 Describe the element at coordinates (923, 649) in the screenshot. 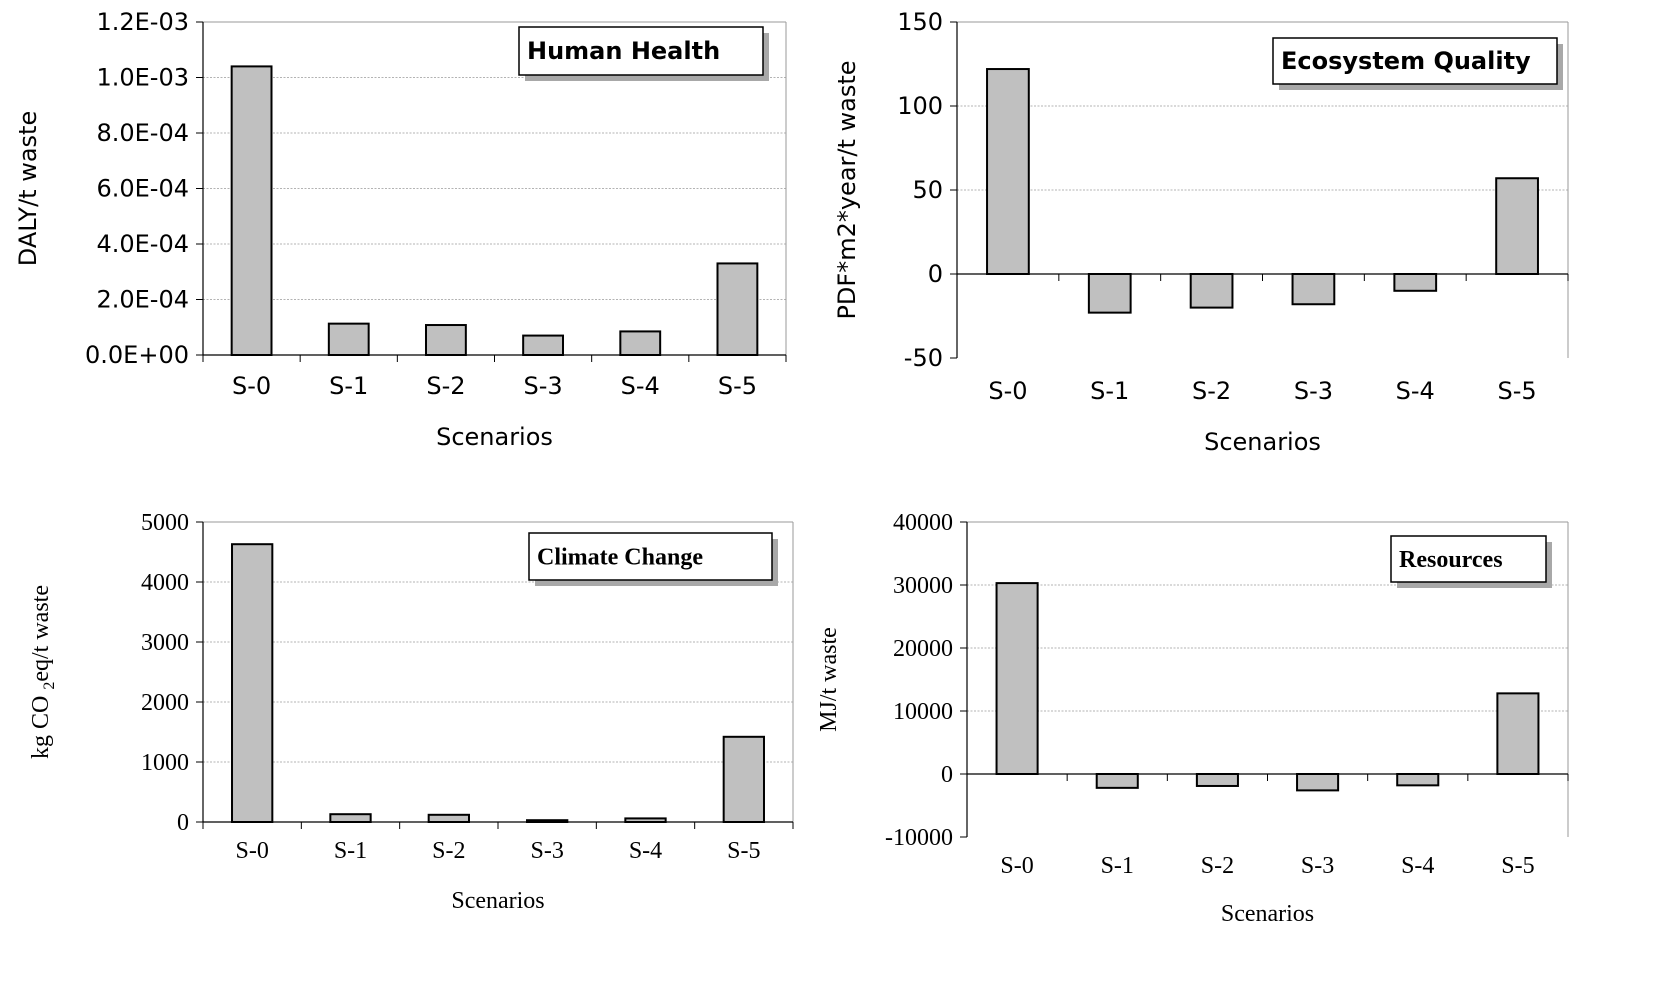

I see `y-tick-label: 20000` at that location.